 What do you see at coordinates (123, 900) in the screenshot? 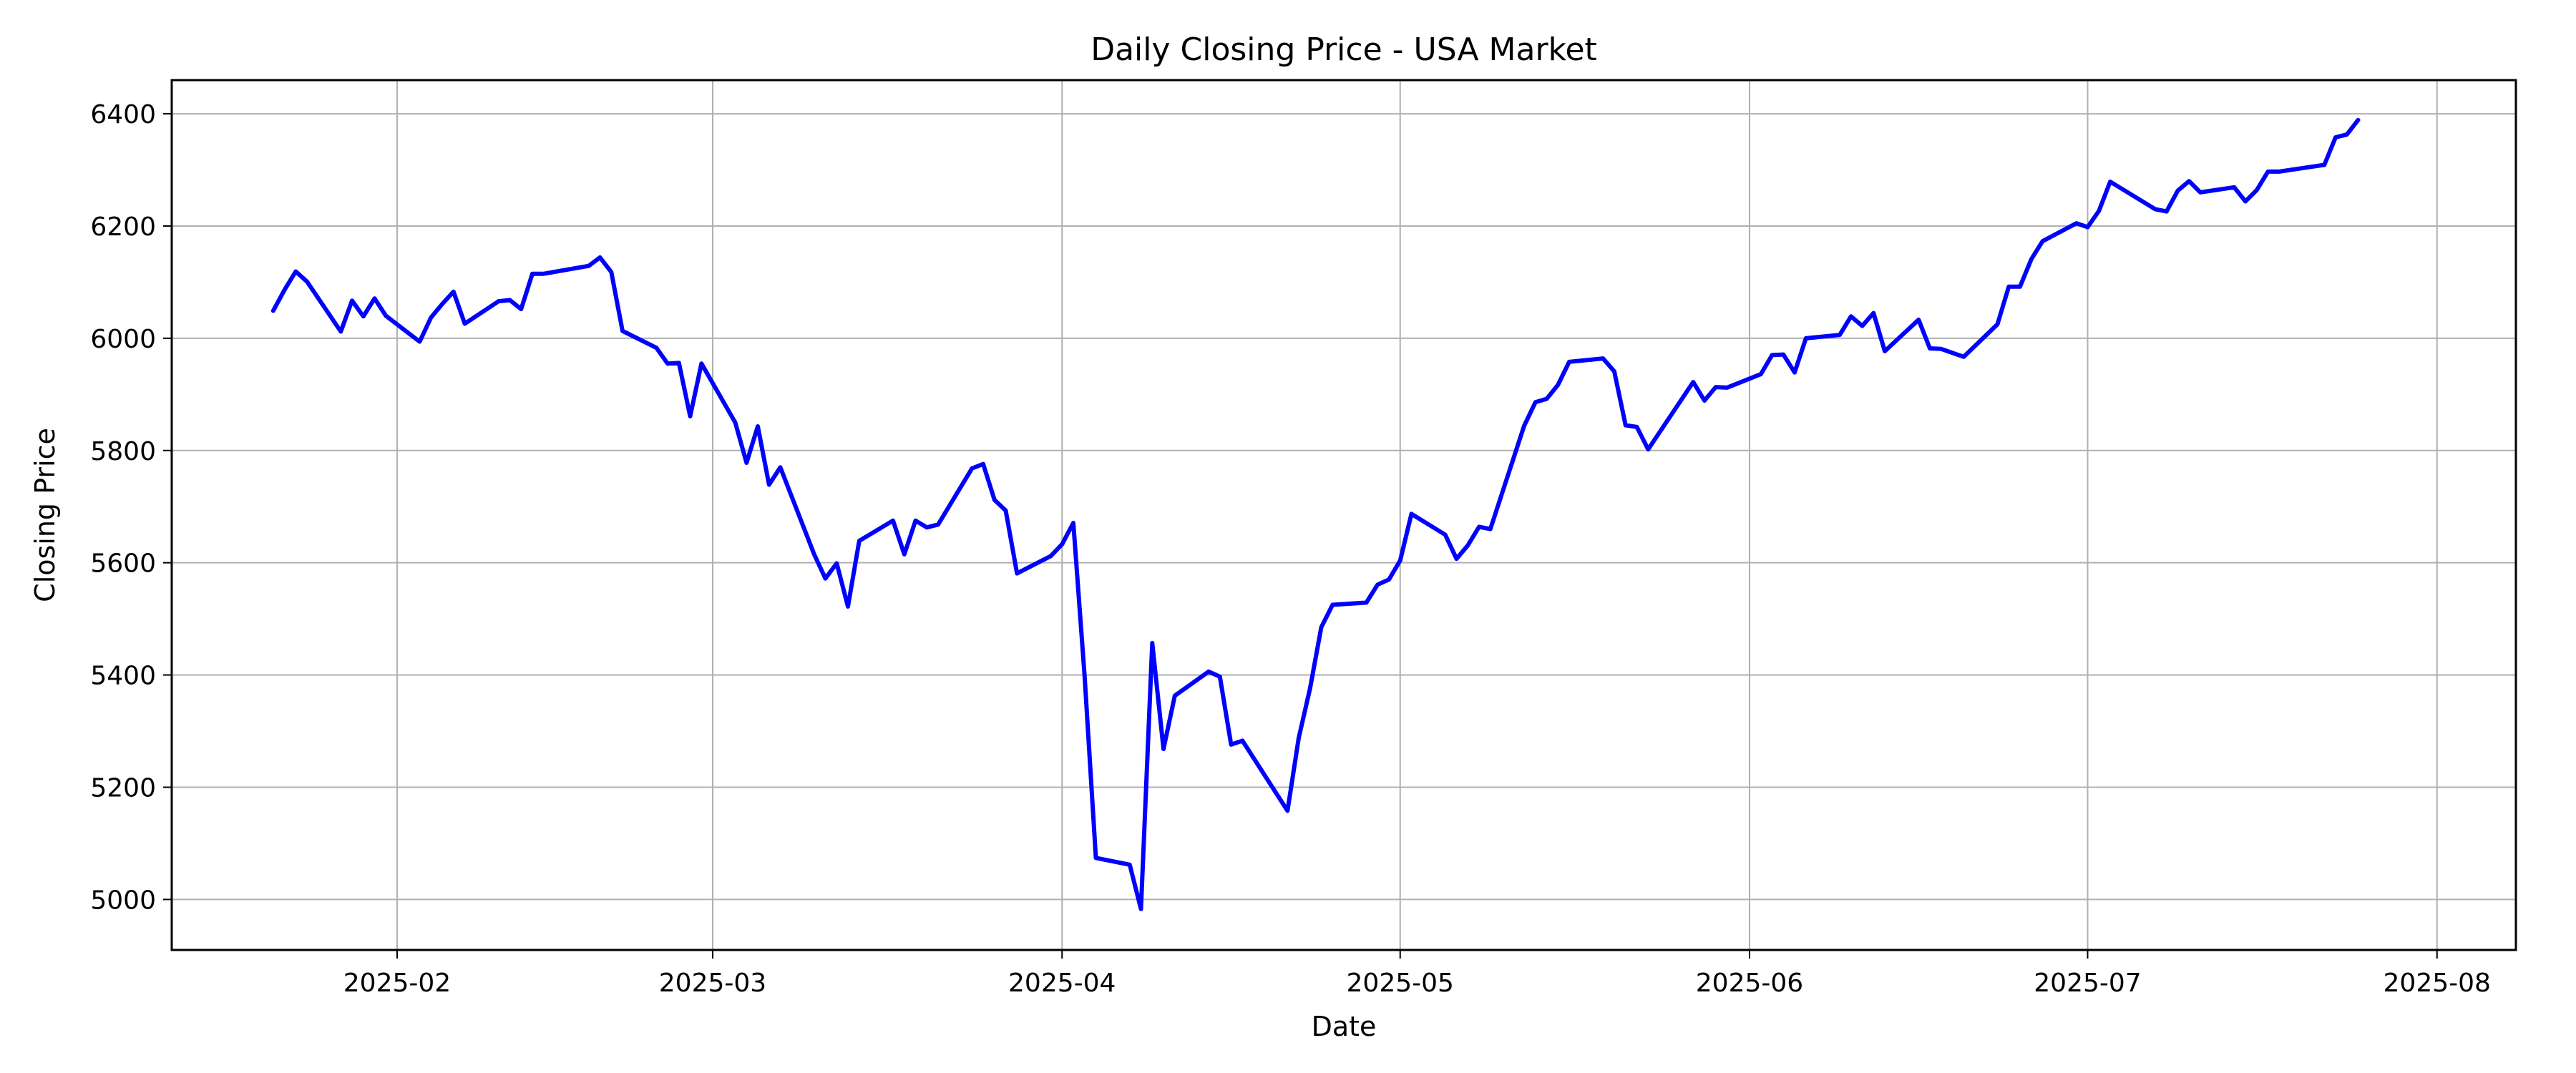
I see `y-tick-label: 5000` at bounding box center [123, 900].